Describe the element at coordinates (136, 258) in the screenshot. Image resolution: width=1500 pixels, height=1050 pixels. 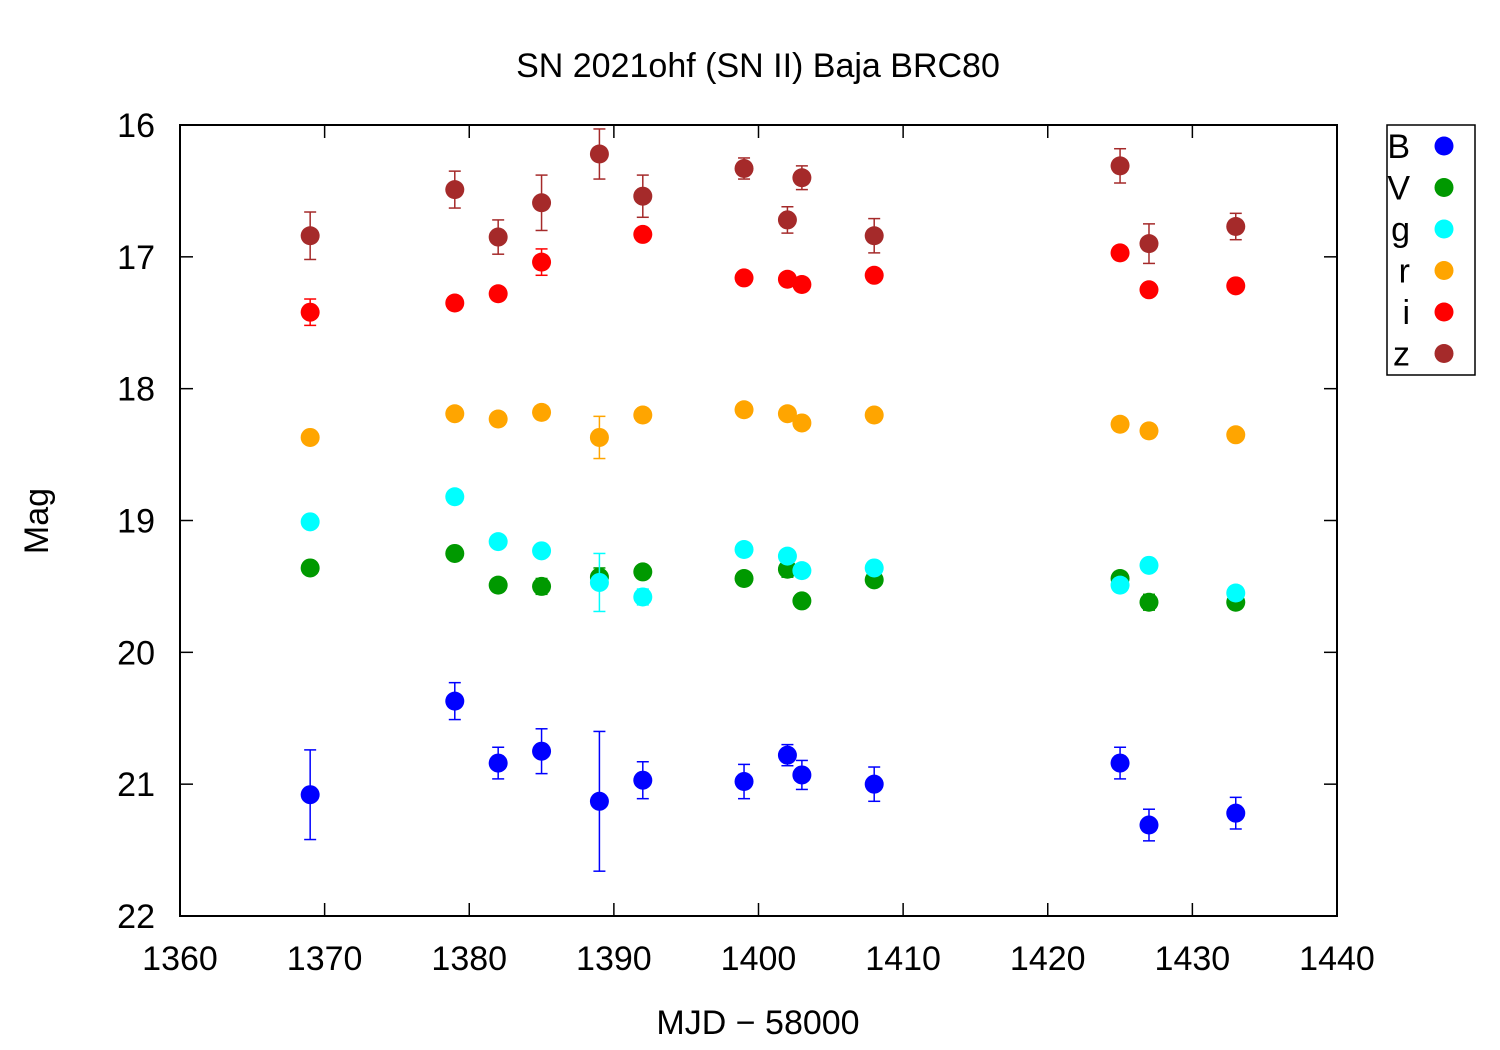
I see `y-tick-label: 17` at that location.